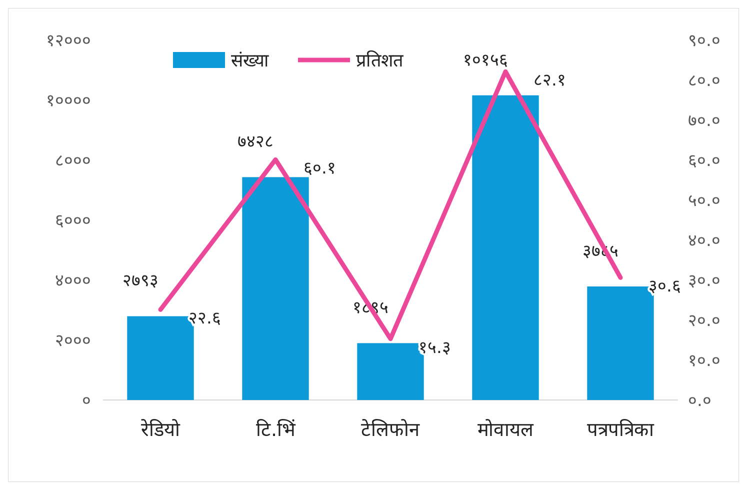 The width and height of the screenshot is (747, 490). I want to click on data-label: ६०.१, so click(320, 168).